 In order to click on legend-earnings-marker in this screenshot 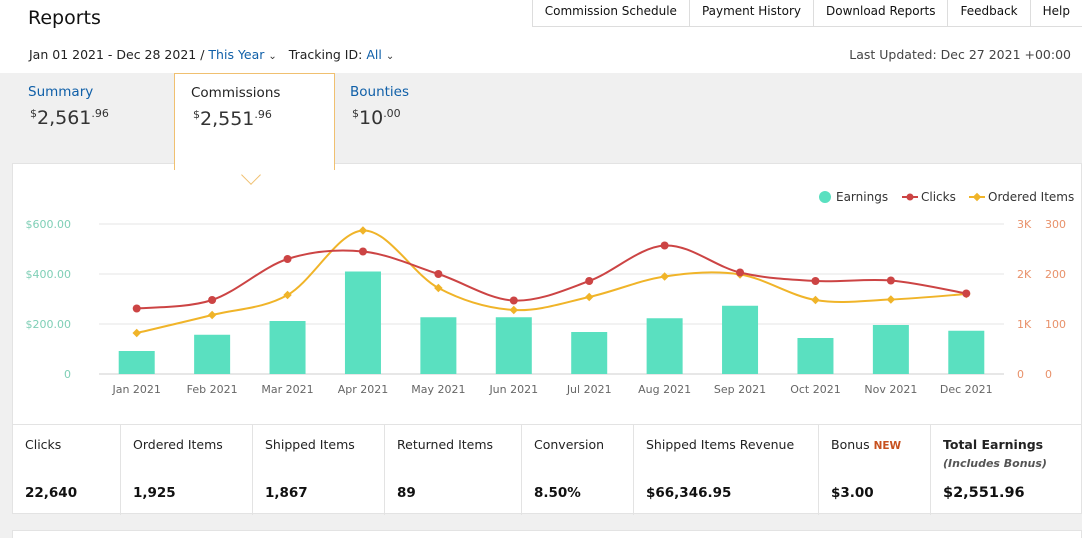, I will do `click(825, 197)`.